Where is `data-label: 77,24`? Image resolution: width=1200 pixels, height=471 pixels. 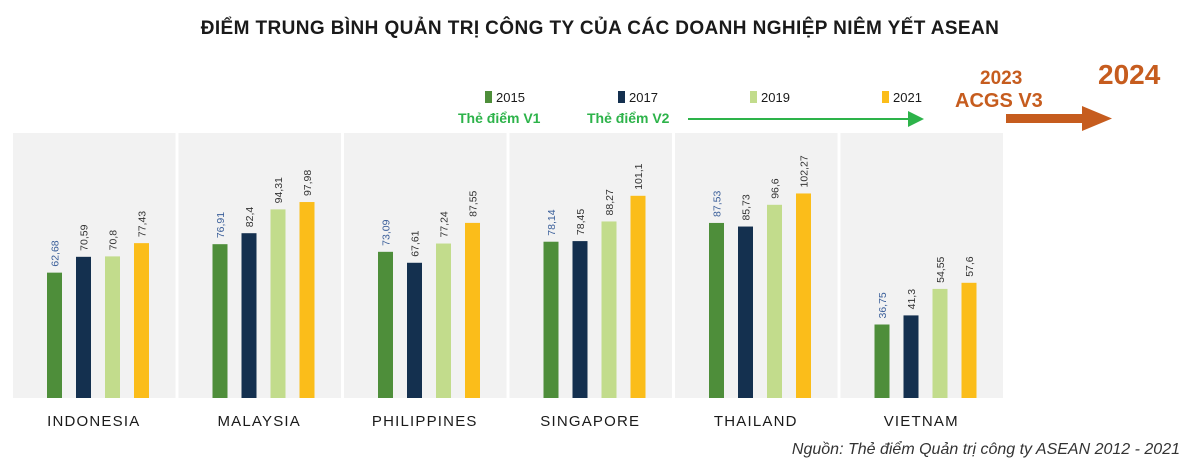
data-label: 77,24 is located at coordinates (445, 224).